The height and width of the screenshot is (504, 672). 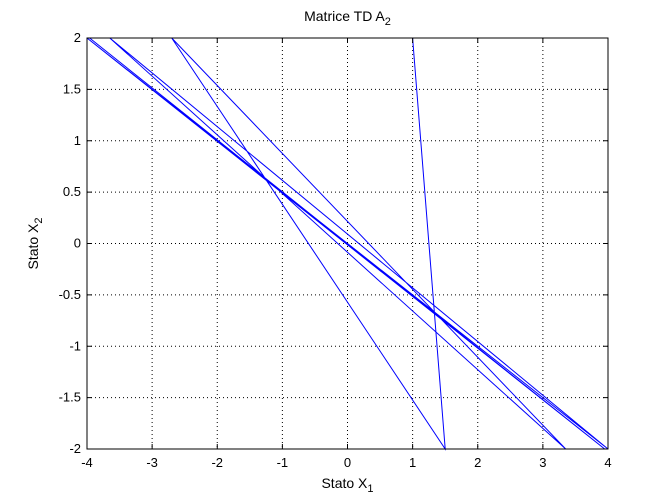 I want to click on x-axis-label-main: Stato X, so click(x=344, y=483).